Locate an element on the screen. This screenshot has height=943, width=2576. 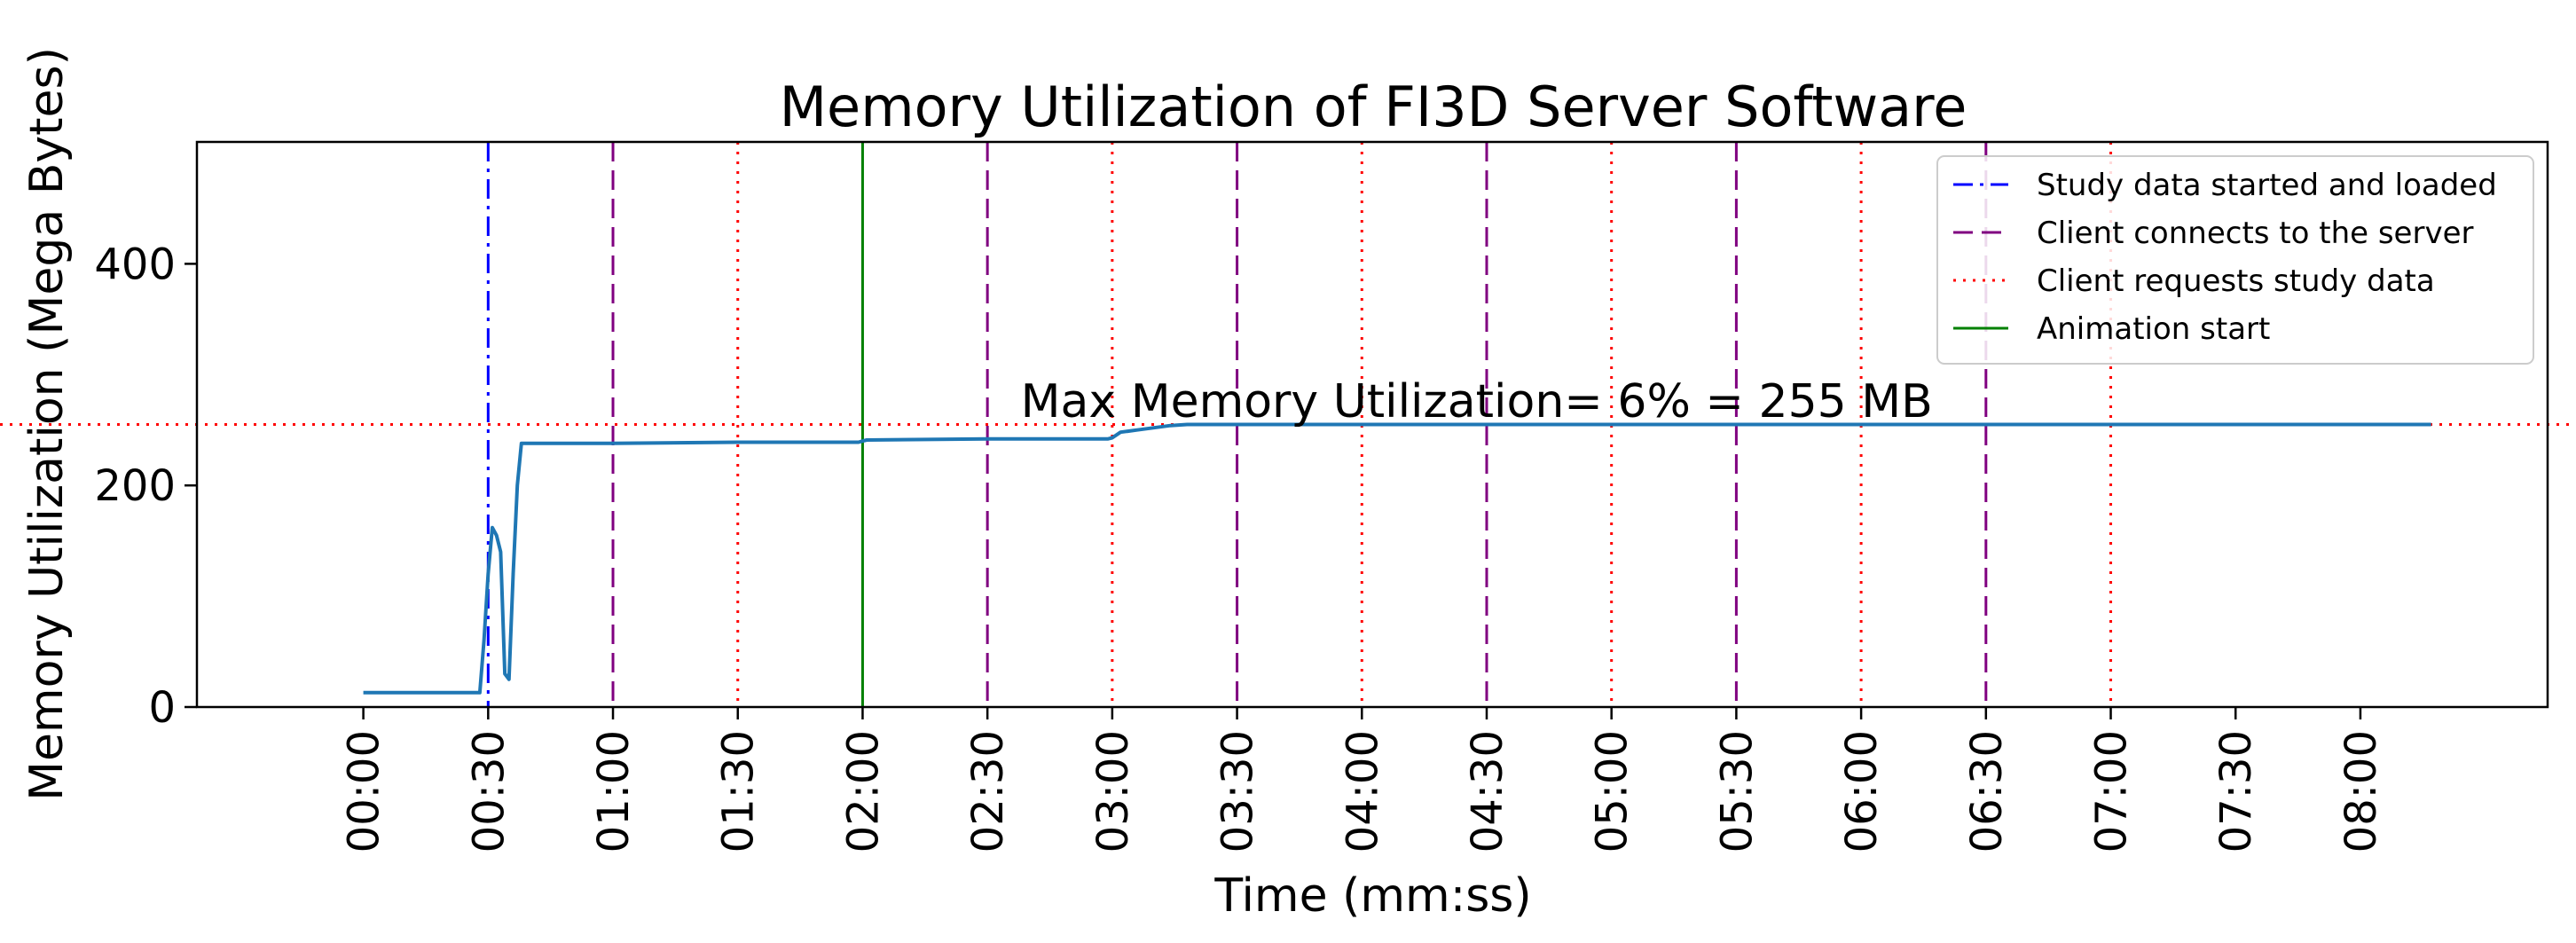
y-tick-label: 400 is located at coordinates (135, 264).